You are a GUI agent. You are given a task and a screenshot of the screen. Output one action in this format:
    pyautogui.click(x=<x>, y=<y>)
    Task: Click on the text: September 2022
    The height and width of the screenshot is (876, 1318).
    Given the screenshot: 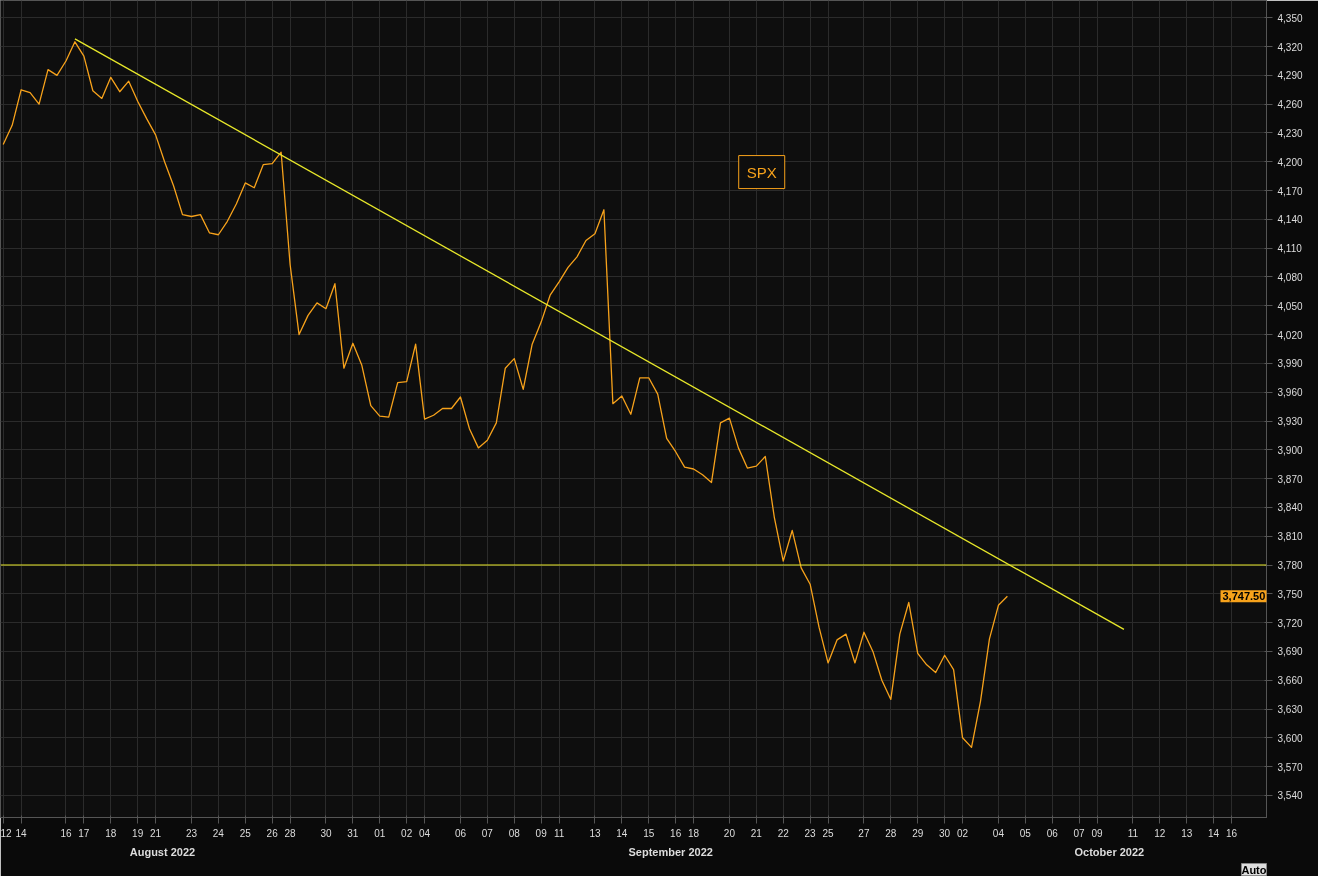 What is the action you would take?
    pyautogui.click(x=670, y=851)
    